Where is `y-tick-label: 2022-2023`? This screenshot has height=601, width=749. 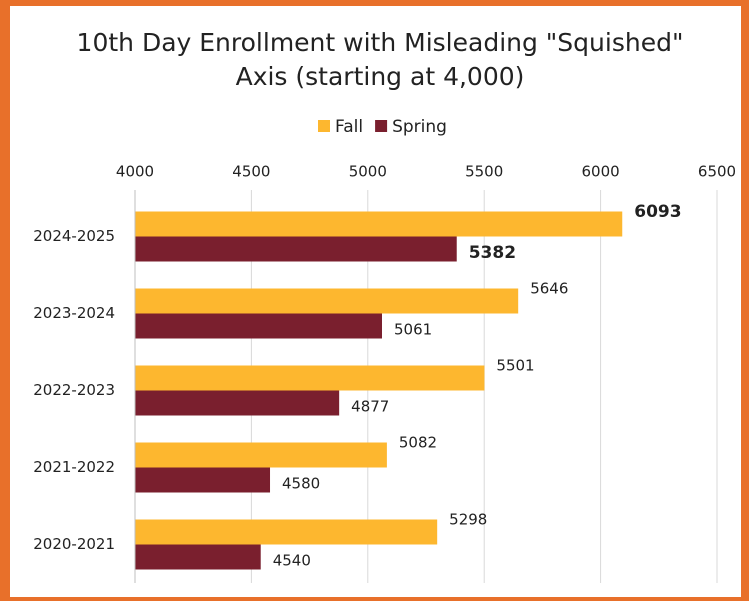 y-tick-label: 2022-2023 is located at coordinates (74, 390).